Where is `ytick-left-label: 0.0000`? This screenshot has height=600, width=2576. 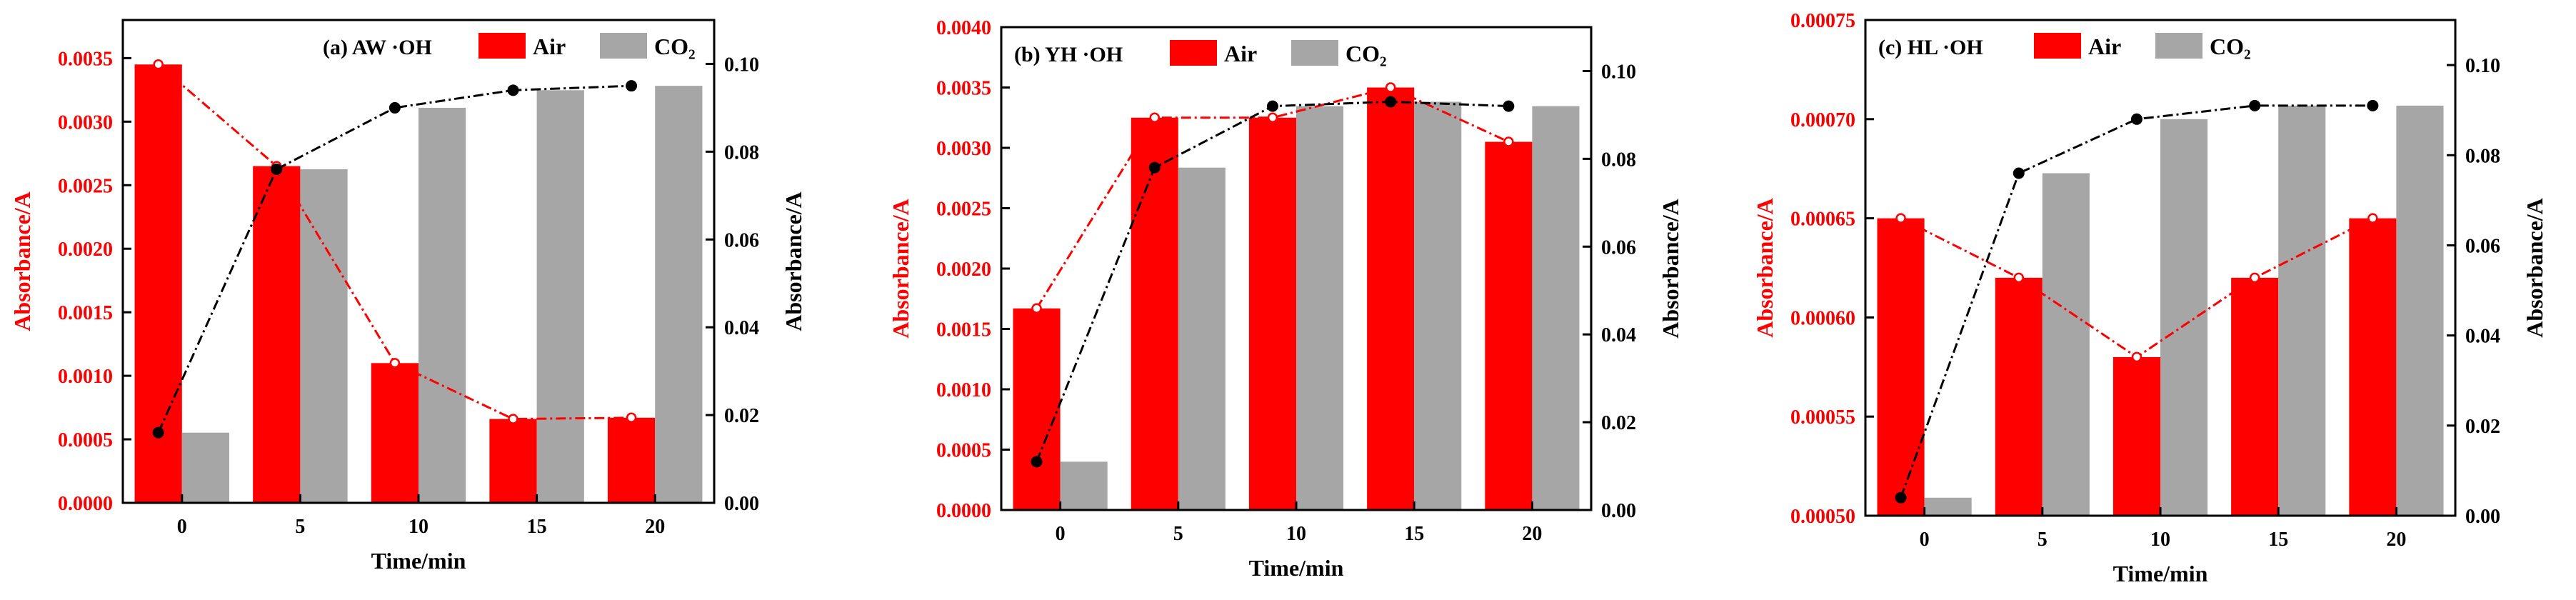 ytick-left-label: 0.0000 is located at coordinates (85, 504).